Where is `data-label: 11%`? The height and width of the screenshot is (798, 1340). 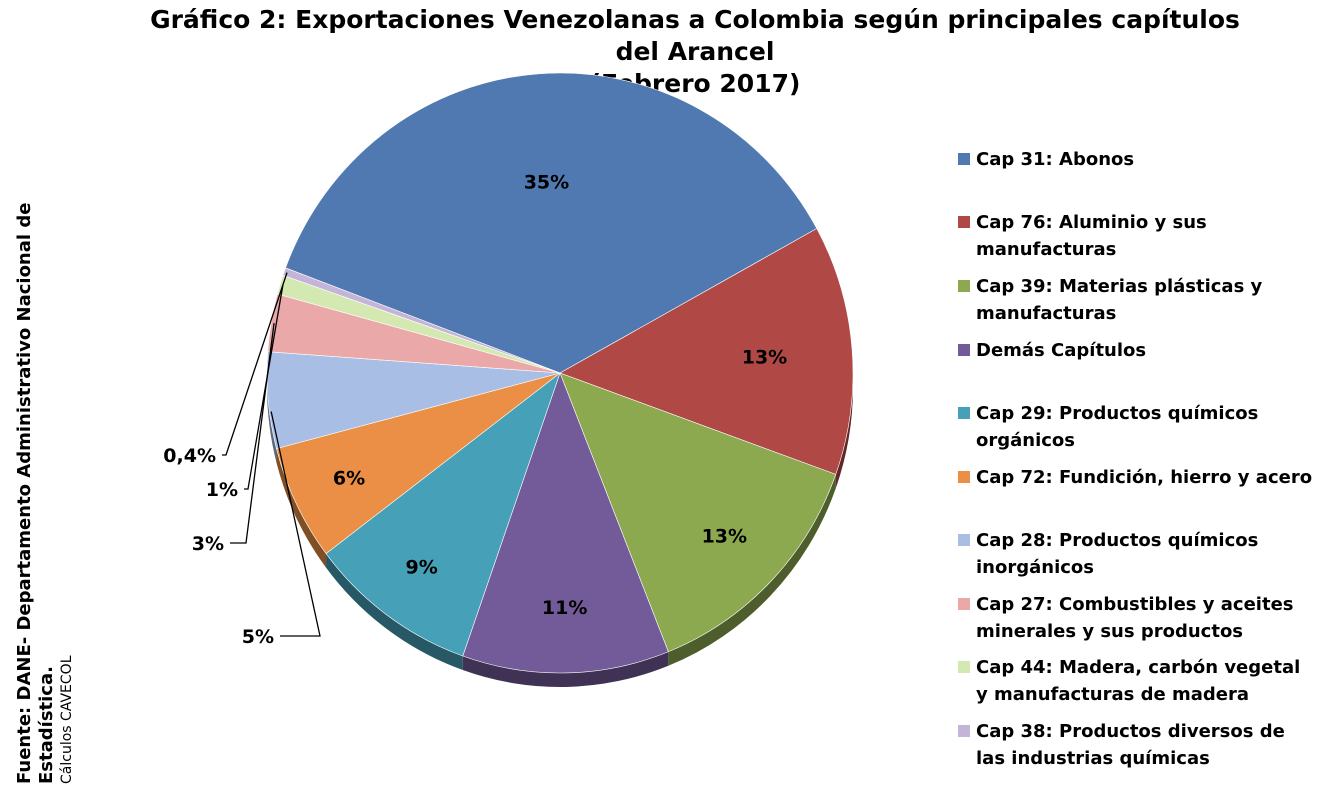
data-label: 11% is located at coordinates (564, 608).